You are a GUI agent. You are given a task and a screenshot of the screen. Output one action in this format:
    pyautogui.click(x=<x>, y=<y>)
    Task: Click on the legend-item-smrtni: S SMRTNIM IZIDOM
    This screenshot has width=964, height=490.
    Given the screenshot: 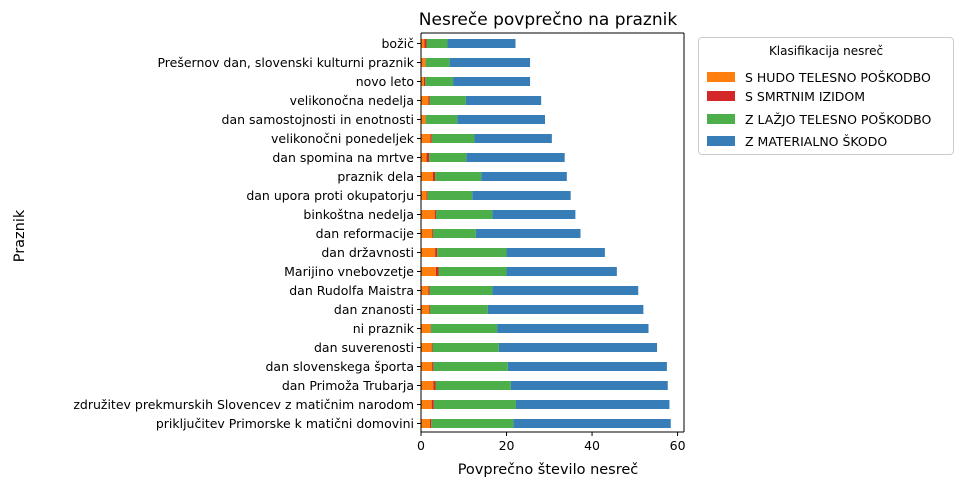 What is the action you would take?
    pyautogui.click(x=786, y=96)
    